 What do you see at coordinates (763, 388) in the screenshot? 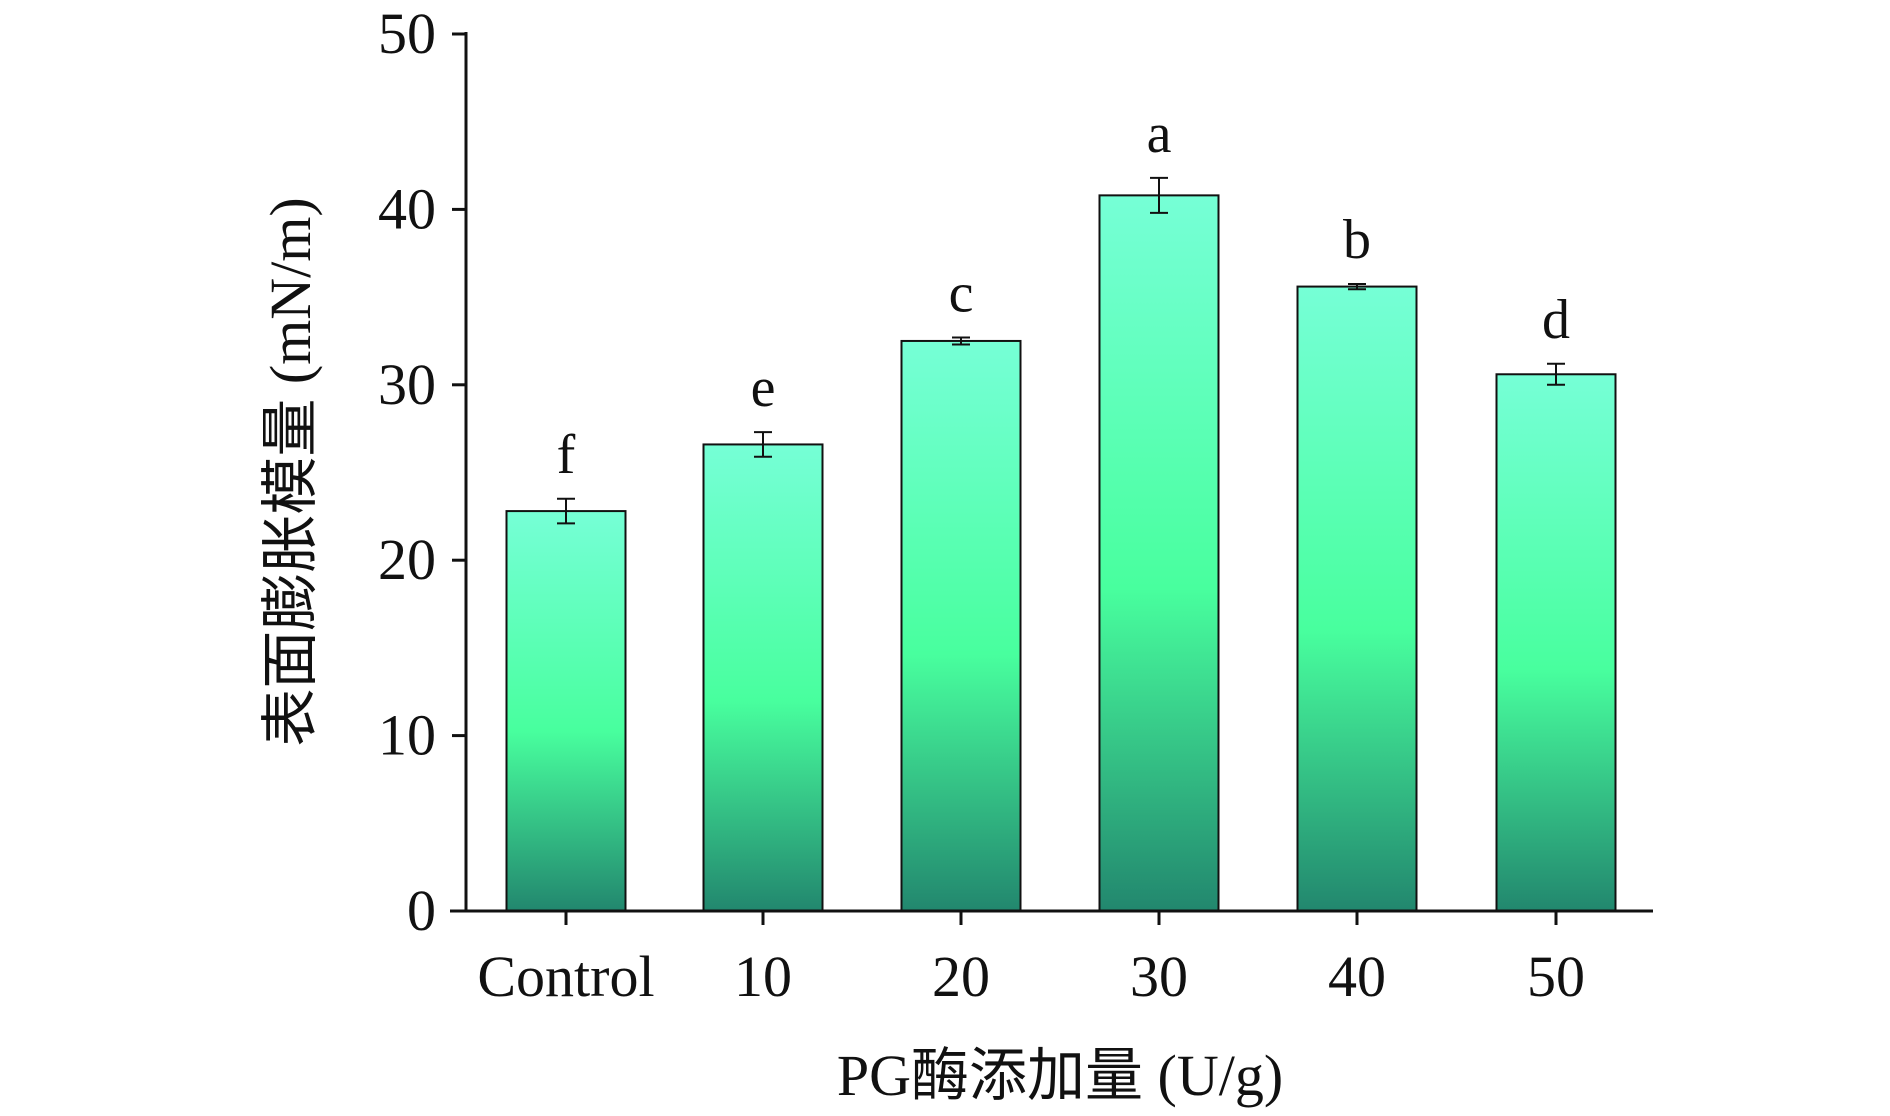
I see `significance-letter: e` at bounding box center [763, 388].